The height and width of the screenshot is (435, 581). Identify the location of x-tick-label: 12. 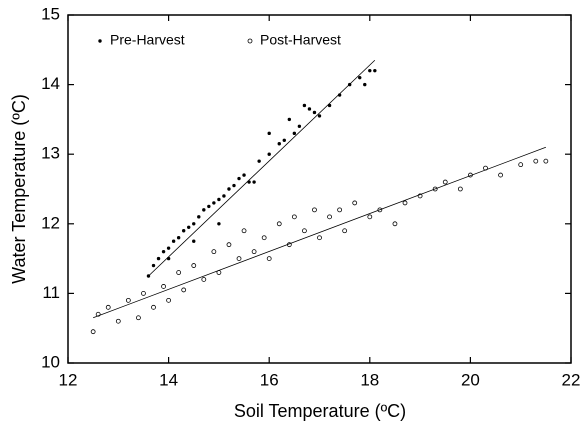
(68, 379).